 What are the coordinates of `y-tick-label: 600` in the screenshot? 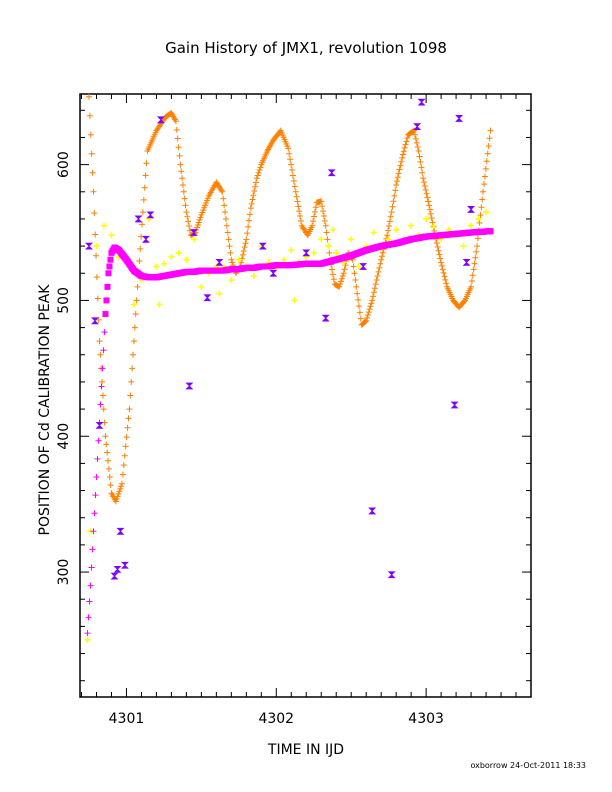 It's located at (64, 164).